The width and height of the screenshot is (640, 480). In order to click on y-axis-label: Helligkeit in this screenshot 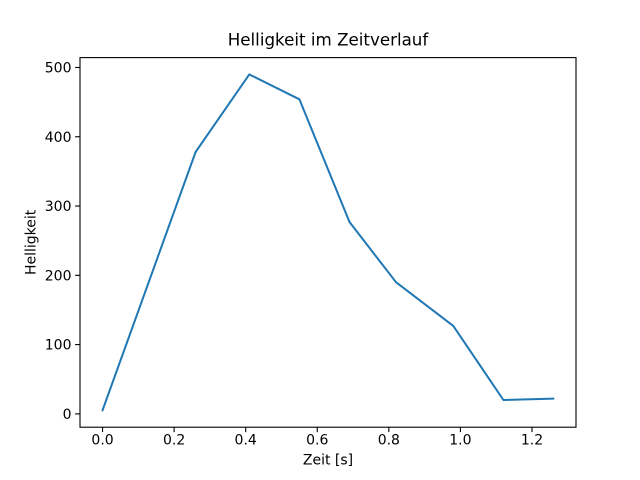, I will do `click(32, 242)`.